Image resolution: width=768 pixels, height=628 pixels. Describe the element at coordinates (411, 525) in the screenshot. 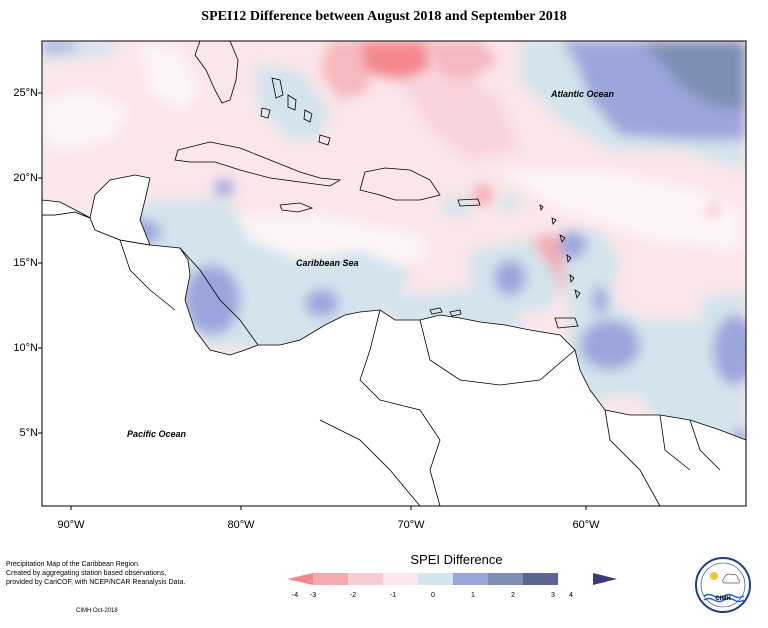

I see `lon-label-70w: 70°W` at that location.